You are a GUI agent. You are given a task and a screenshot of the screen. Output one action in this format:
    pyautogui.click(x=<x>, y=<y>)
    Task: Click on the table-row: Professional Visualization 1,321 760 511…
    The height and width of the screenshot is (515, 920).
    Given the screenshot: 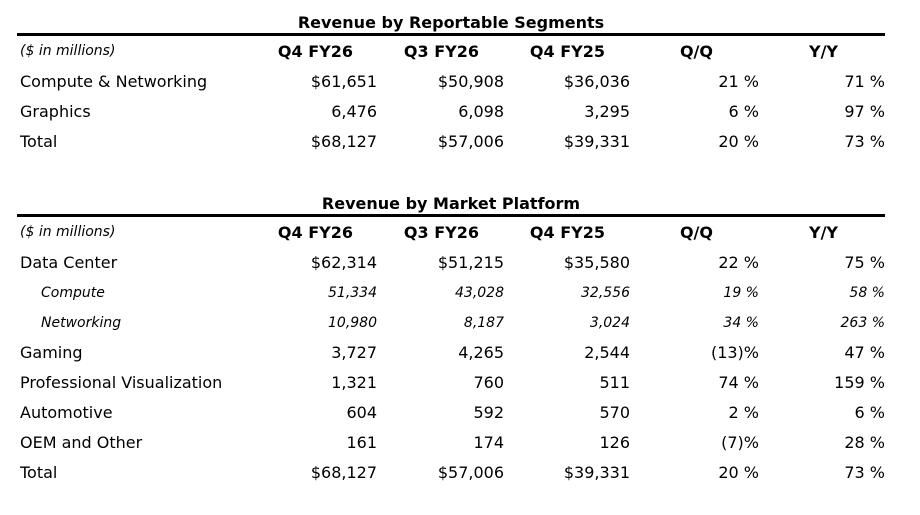 What is the action you would take?
    pyautogui.click(x=451, y=383)
    